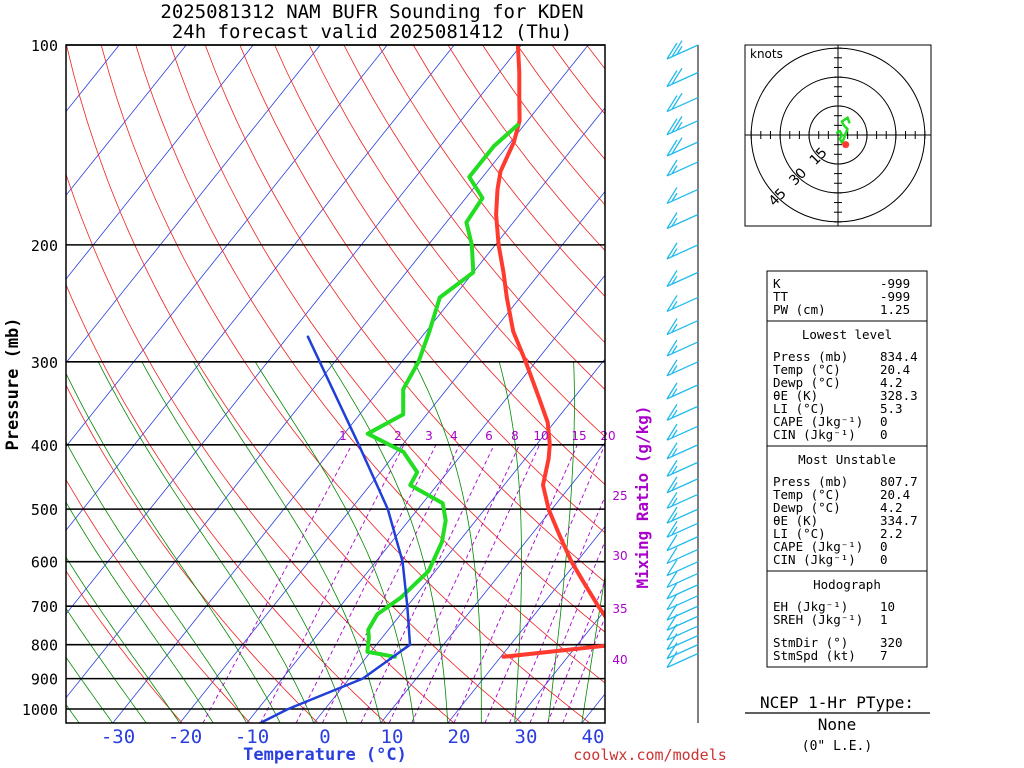 The image size is (1024, 768). Describe the element at coordinates (343, 436) in the screenshot. I see `mixing-ratio-label: 1` at that location.